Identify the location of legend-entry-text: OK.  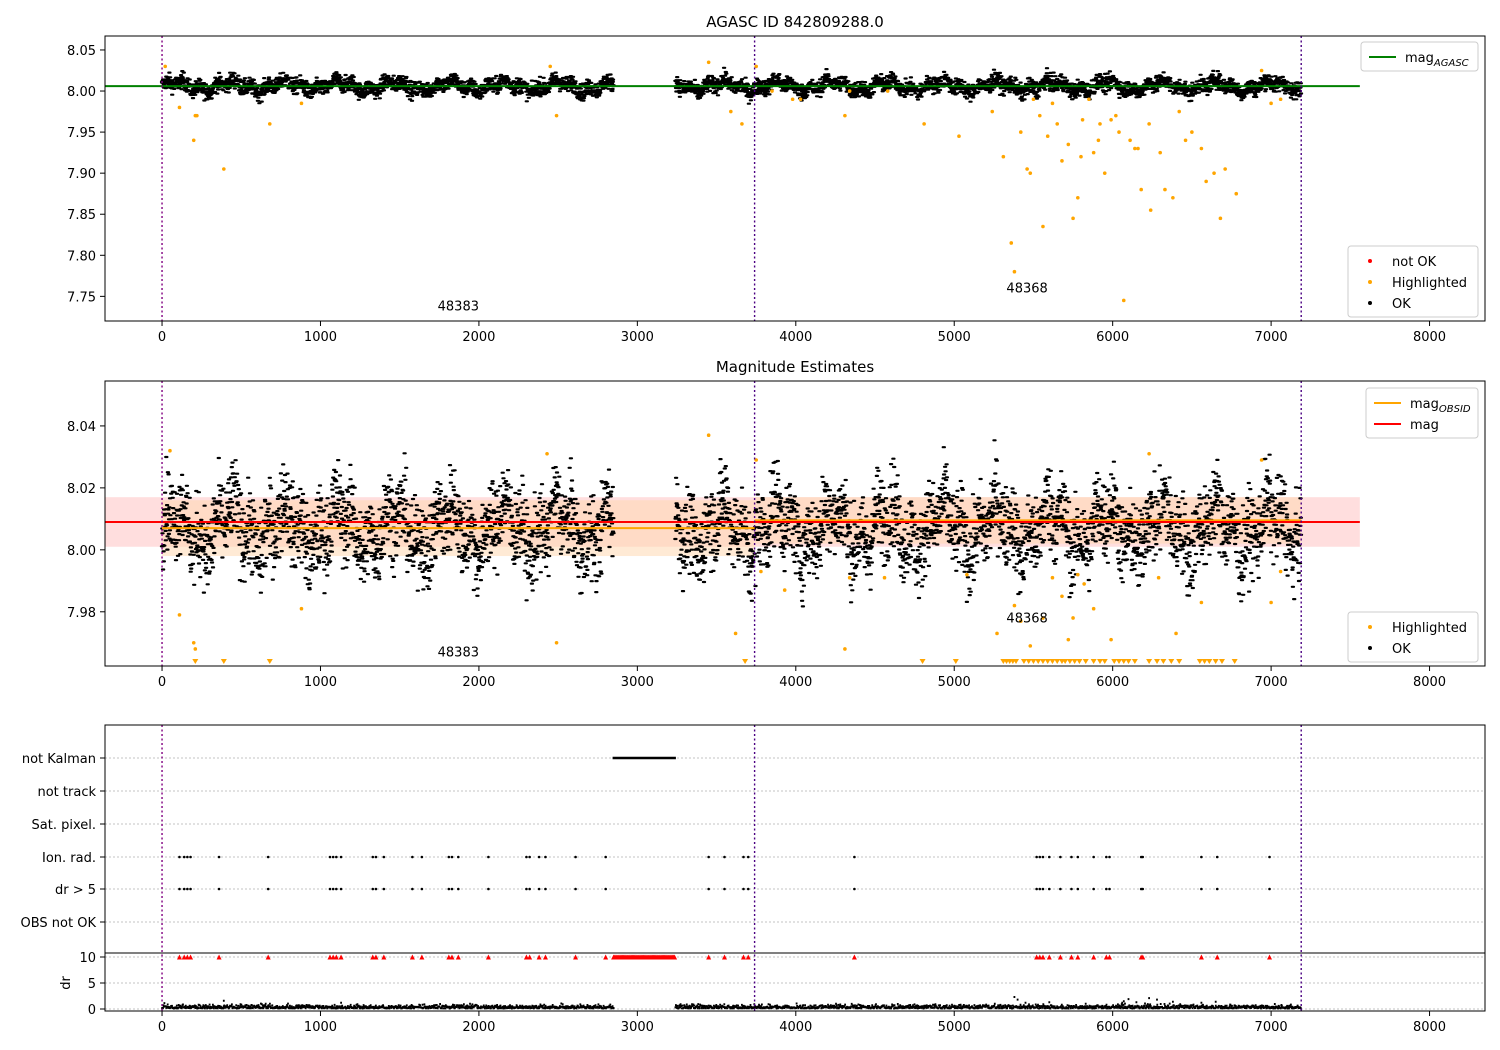
(1401, 304).